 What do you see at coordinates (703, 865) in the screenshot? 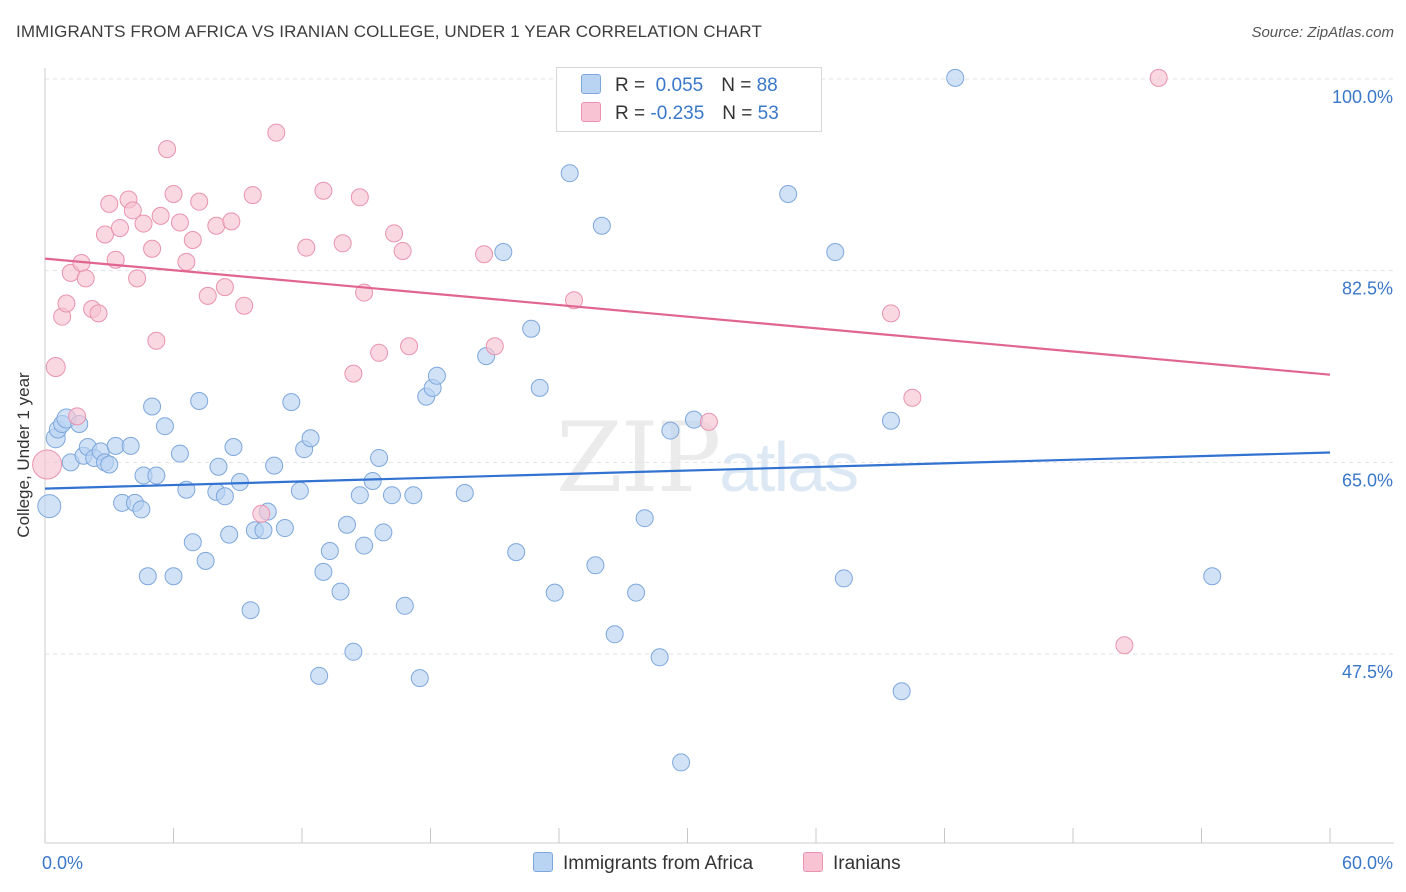
I see `series-legend: Immigrants from Africa Iranians` at bounding box center [703, 865].